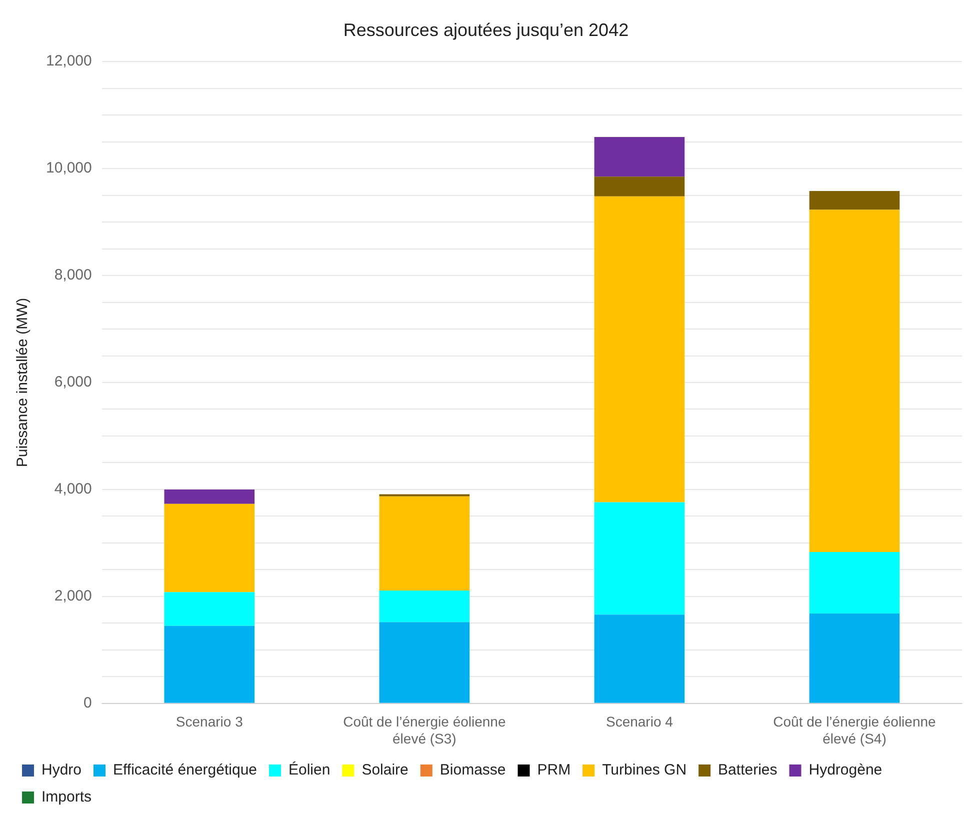 Image resolution: width=972 pixels, height=825 pixels. What do you see at coordinates (88, 703) in the screenshot?
I see `y-tick-label: 0` at bounding box center [88, 703].